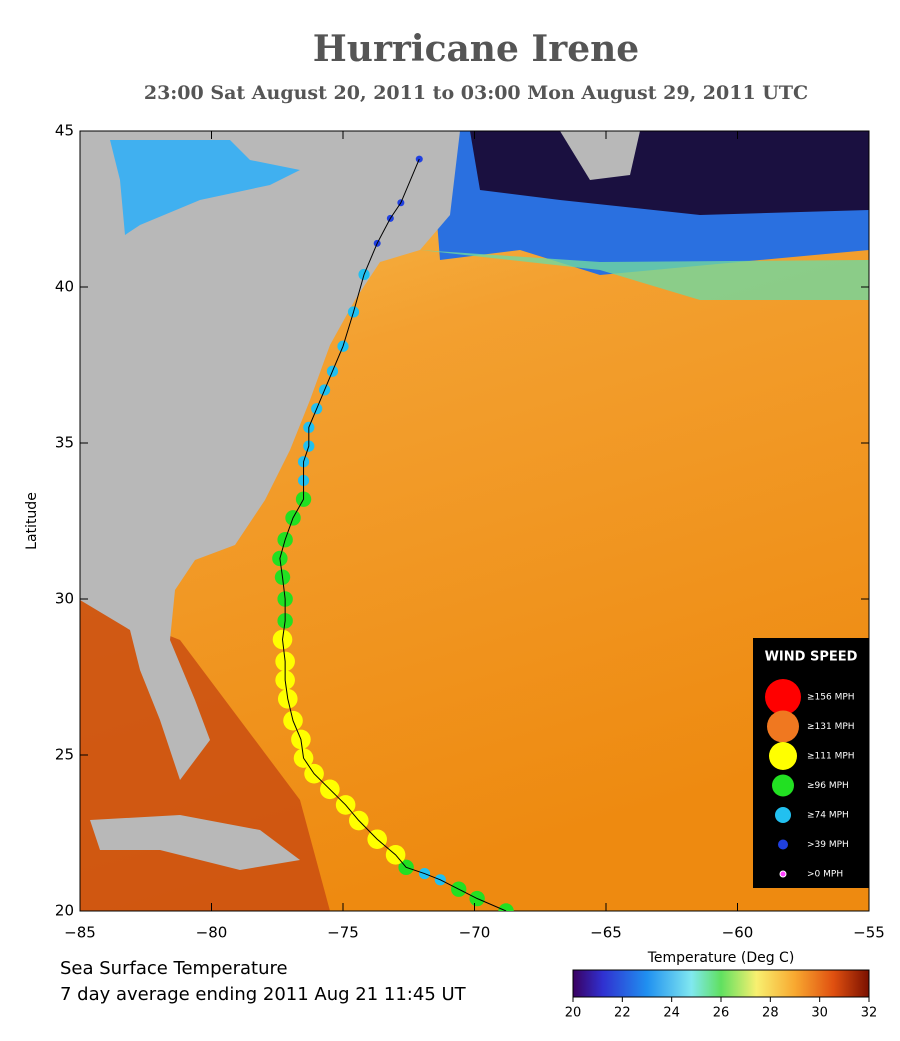 The height and width of the screenshot is (1041, 900). I want to click on caption: Sea Surface Temperature, so click(174, 968).